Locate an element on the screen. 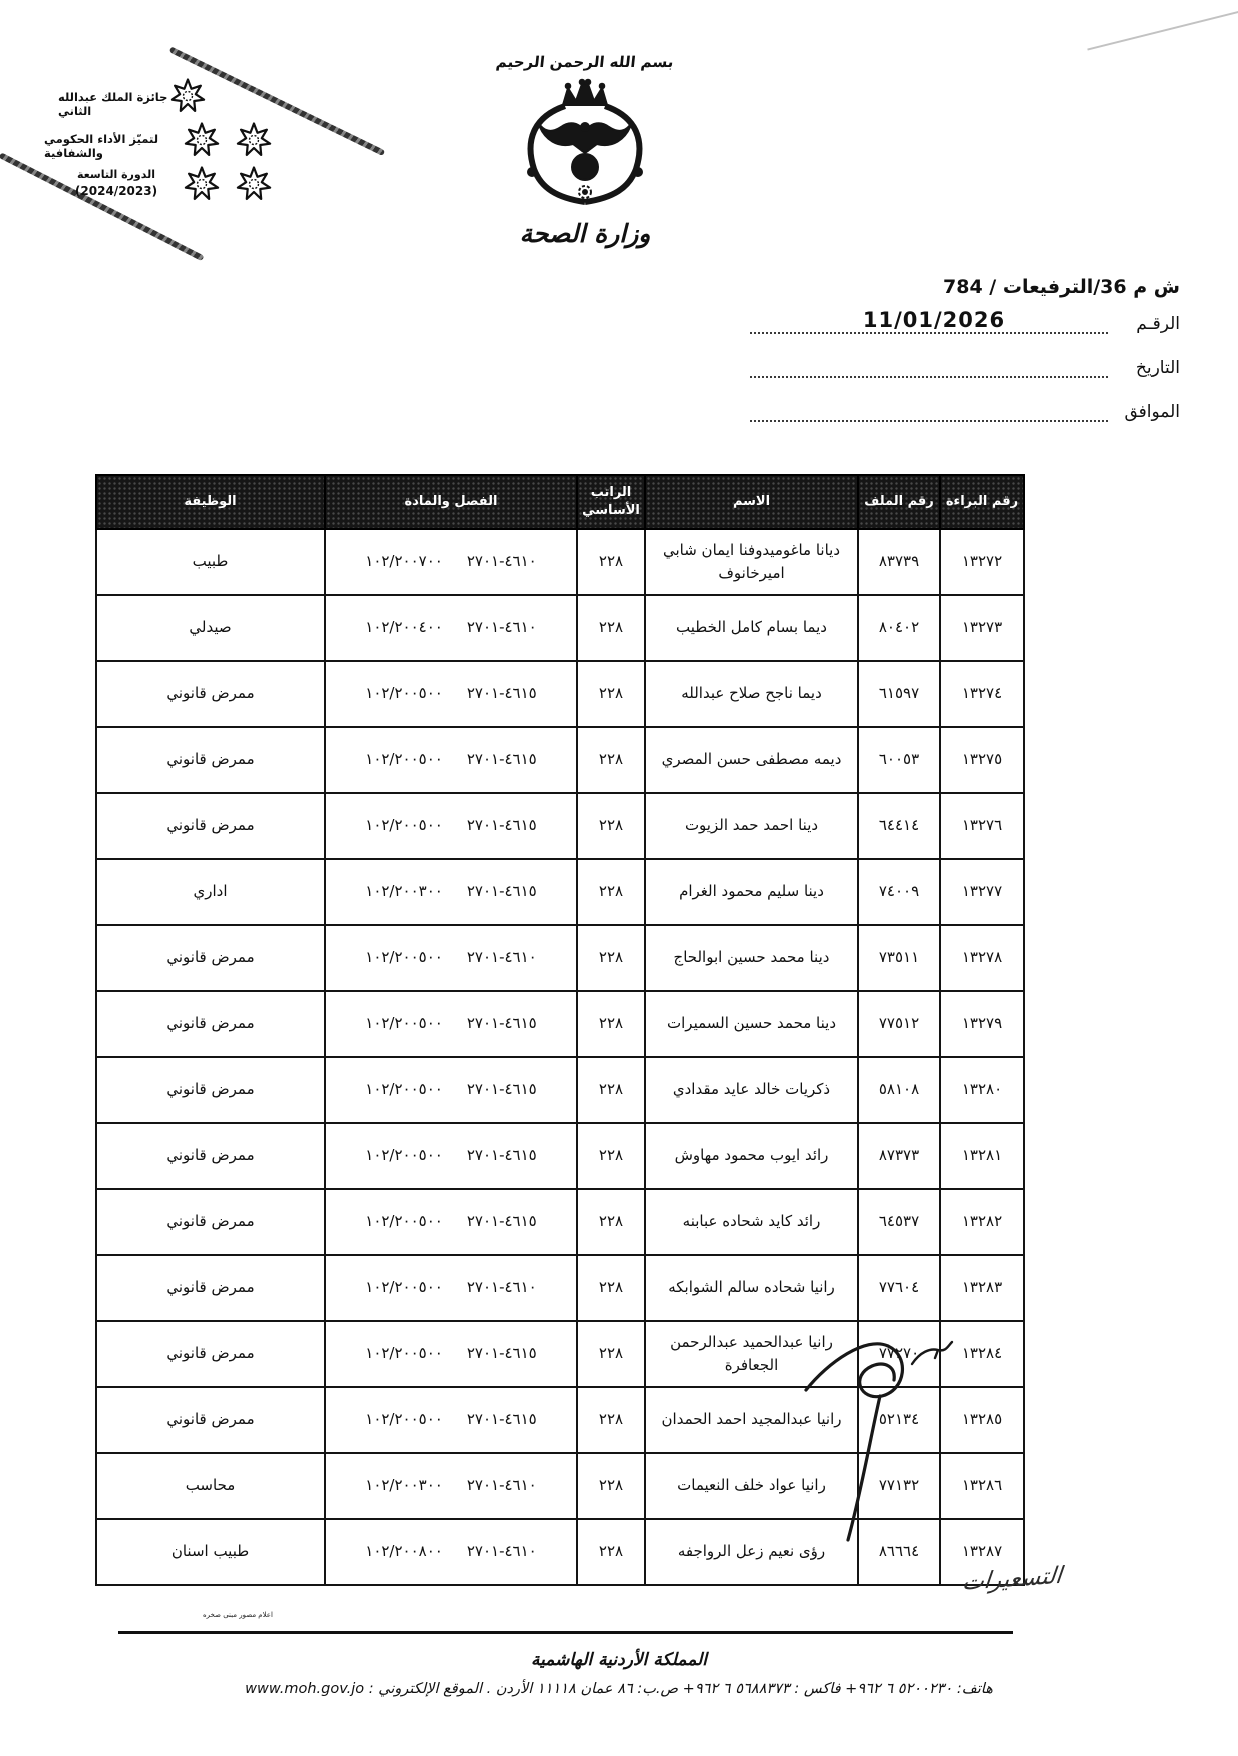  cell-employee-name: رائد كايد شحاده عبابنه is located at coordinates (751, 1222).